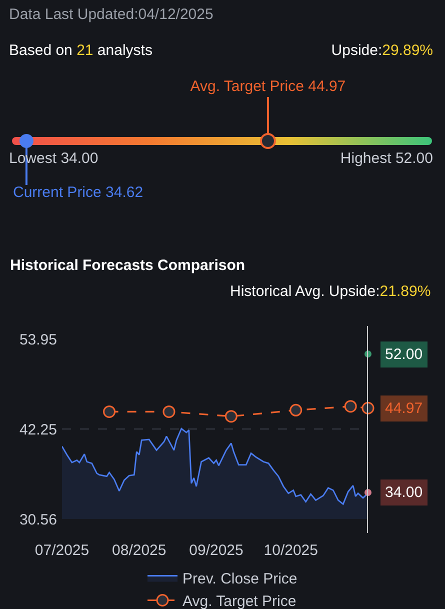 Image resolution: width=445 pixels, height=609 pixels. I want to click on y-tick-label: 30.56, so click(38, 519).